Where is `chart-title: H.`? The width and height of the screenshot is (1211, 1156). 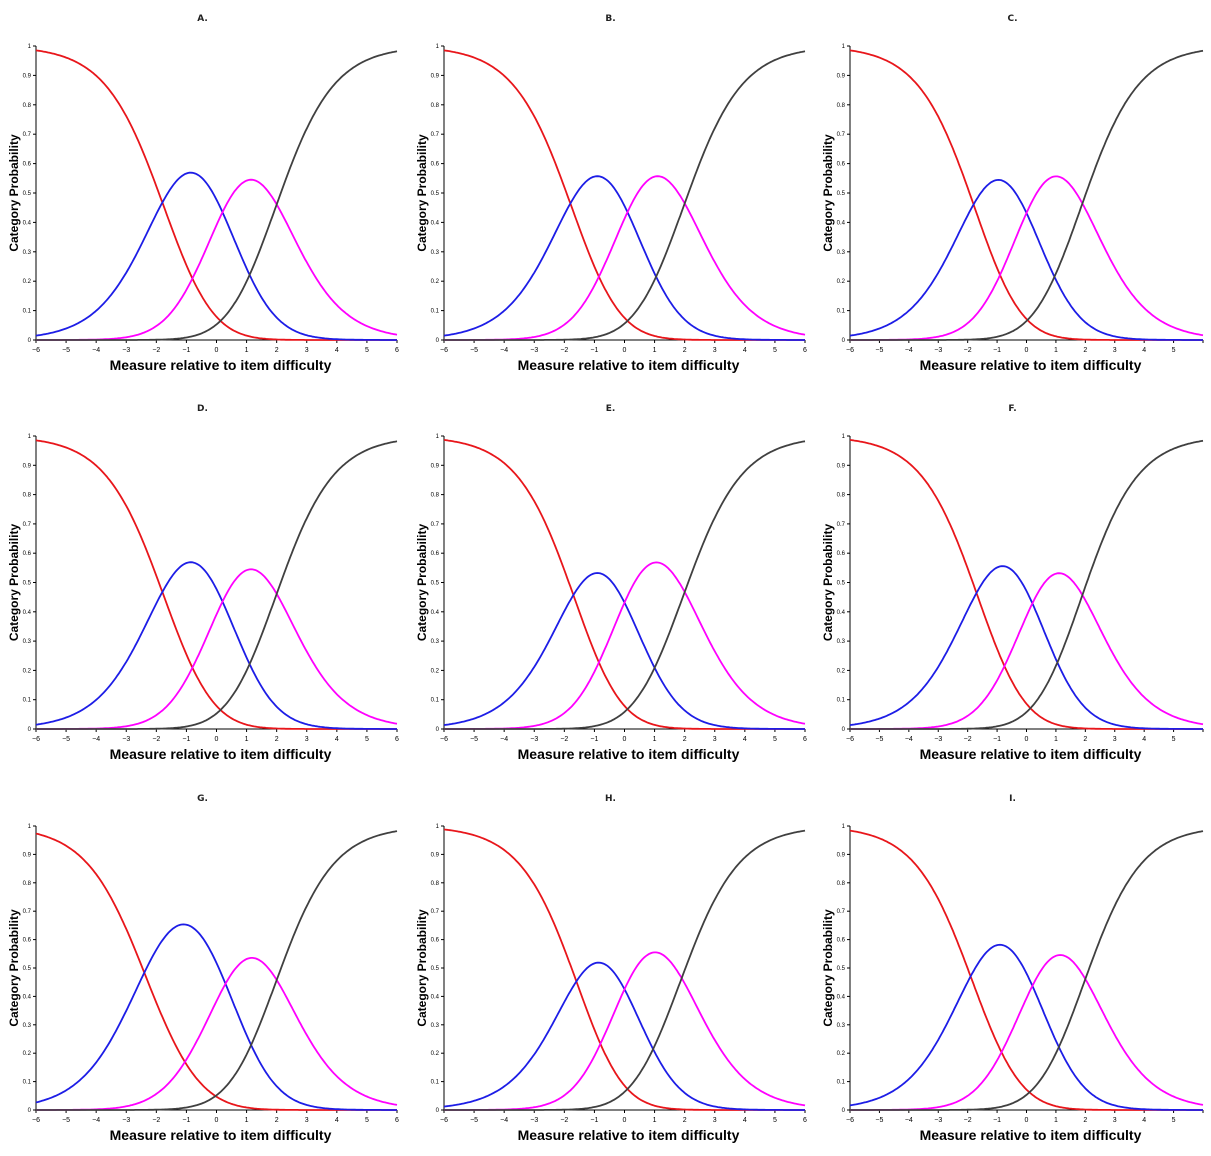
chart-title: H. is located at coordinates (610, 799).